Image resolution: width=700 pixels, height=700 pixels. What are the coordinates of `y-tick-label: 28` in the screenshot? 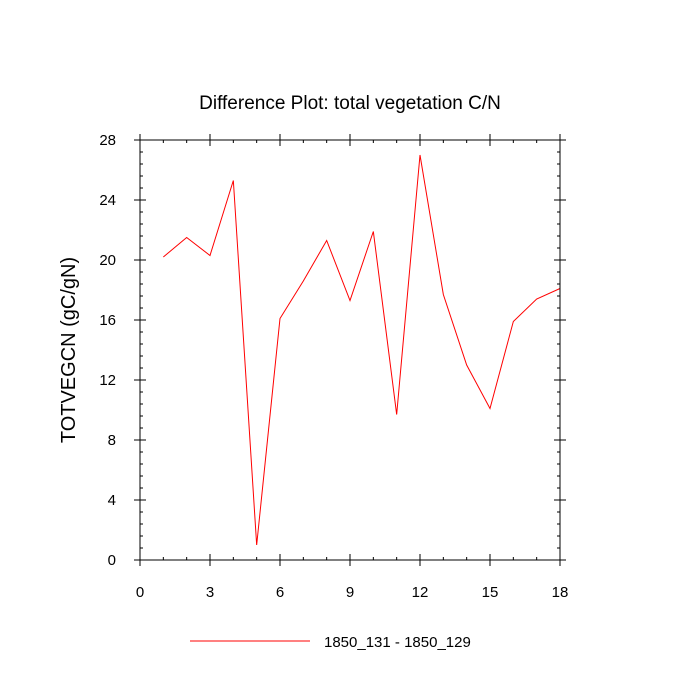 It's located at (107, 140).